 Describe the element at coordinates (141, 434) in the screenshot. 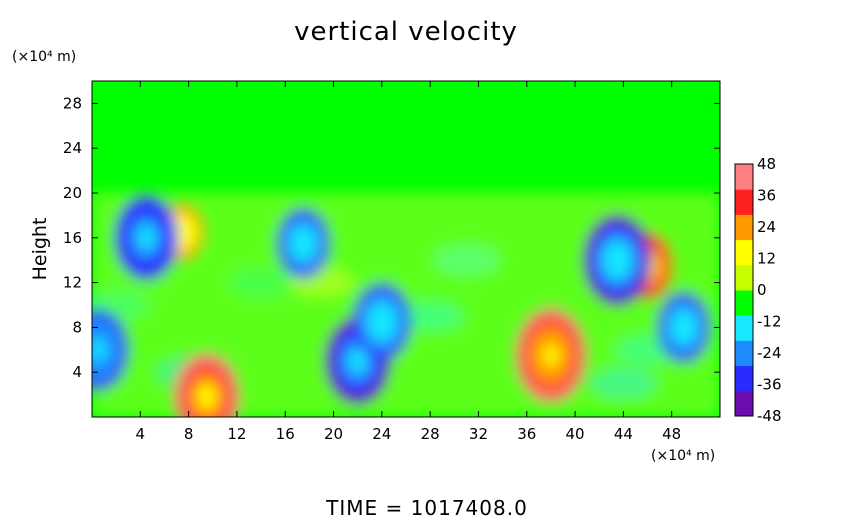

I see `x-tick-label: 4` at that location.